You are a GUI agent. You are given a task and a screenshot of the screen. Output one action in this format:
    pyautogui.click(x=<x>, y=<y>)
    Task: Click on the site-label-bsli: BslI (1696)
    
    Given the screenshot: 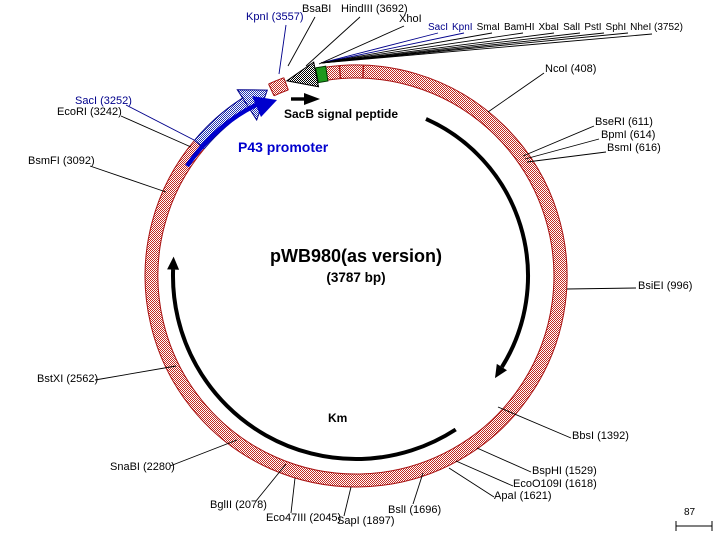 What is the action you would take?
    pyautogui.click(x=415, y=510)
    